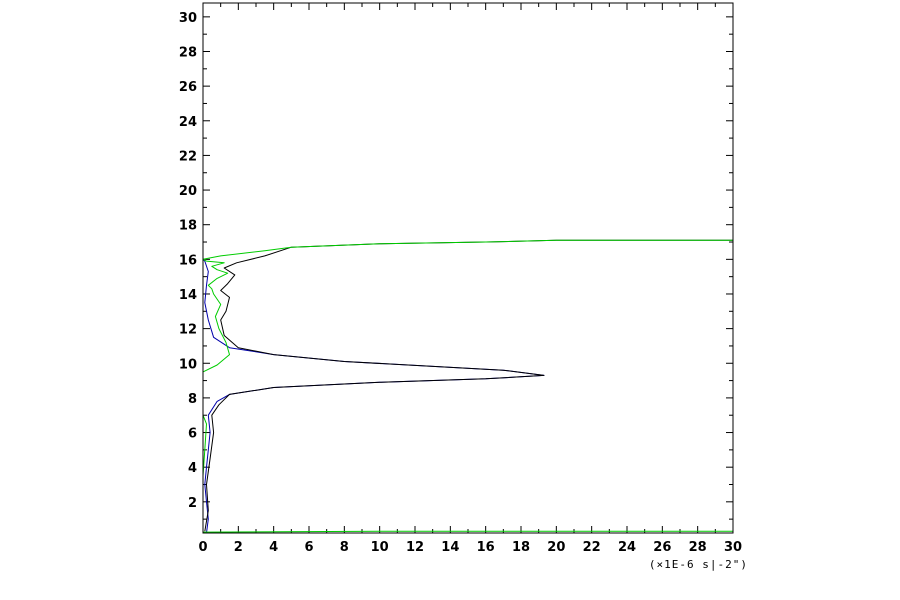  I want to click on y-tick-label: 12, so click(188, 330).